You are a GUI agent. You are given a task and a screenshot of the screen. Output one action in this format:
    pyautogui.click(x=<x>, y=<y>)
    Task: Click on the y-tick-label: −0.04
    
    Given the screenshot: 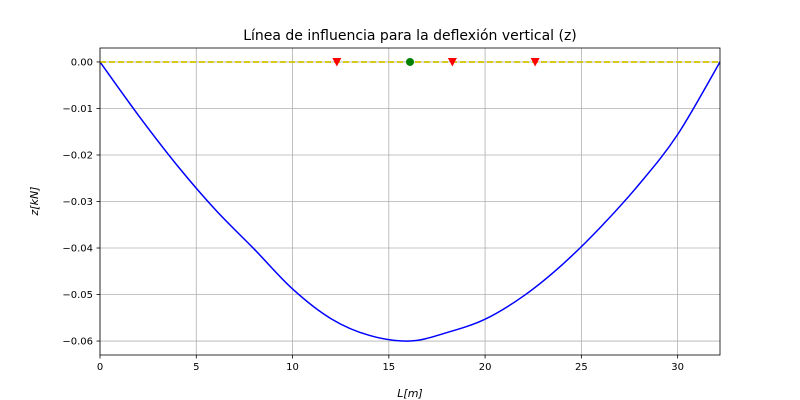 What is the action you would take?
    pyautogui.click(x=77, y=249)
    